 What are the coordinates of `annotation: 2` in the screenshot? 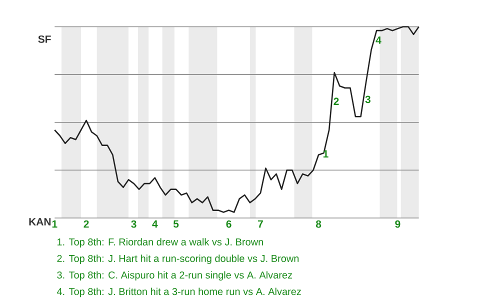 It's located at (336, 102).